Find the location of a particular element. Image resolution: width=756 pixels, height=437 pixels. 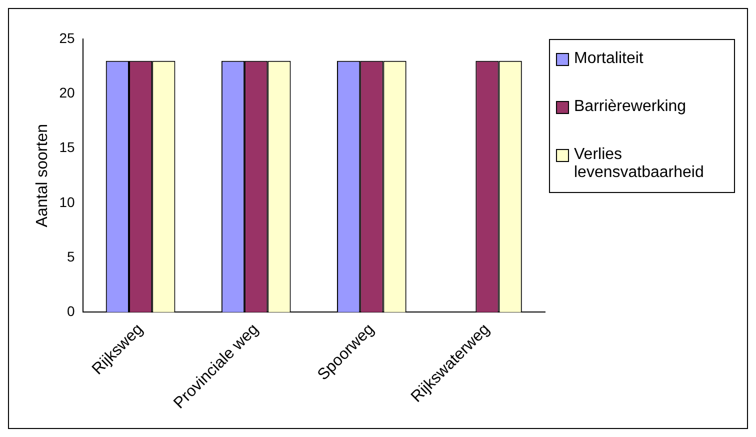

legend-label: Verlies levensvatbaarheid is located at coordinates (639, 164).